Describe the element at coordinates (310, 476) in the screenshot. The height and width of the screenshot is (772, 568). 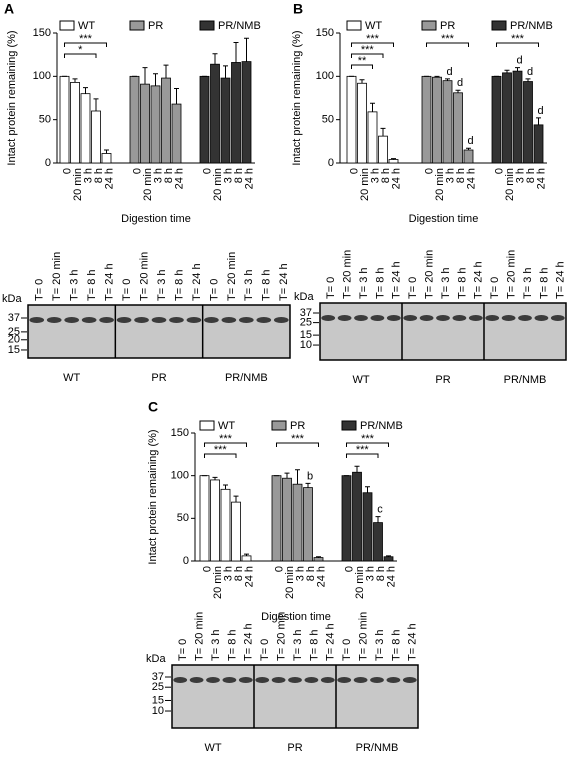
I see `letter-annotation: b` at that location.